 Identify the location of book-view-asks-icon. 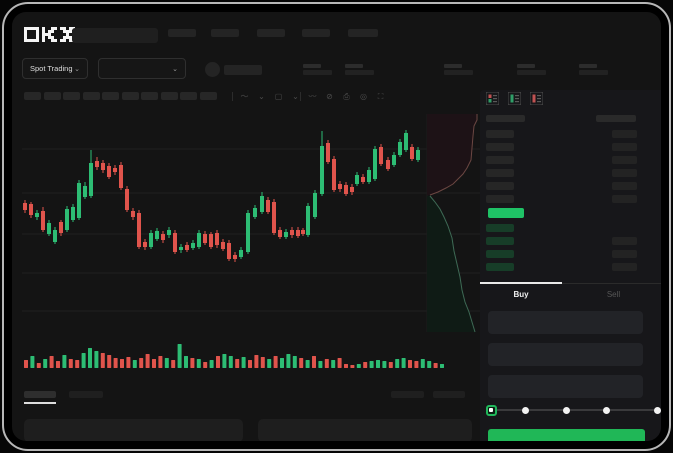
(536, 98).